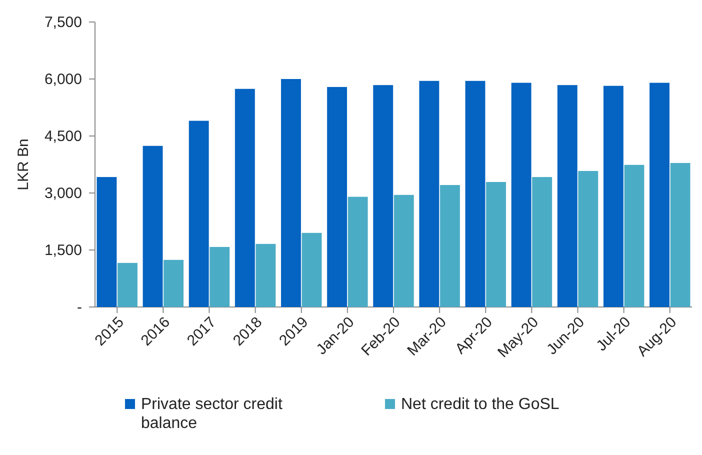  Describe the element at coordinates (79, 307) in the screenshot. I see `y-tick-label: -` at that location.